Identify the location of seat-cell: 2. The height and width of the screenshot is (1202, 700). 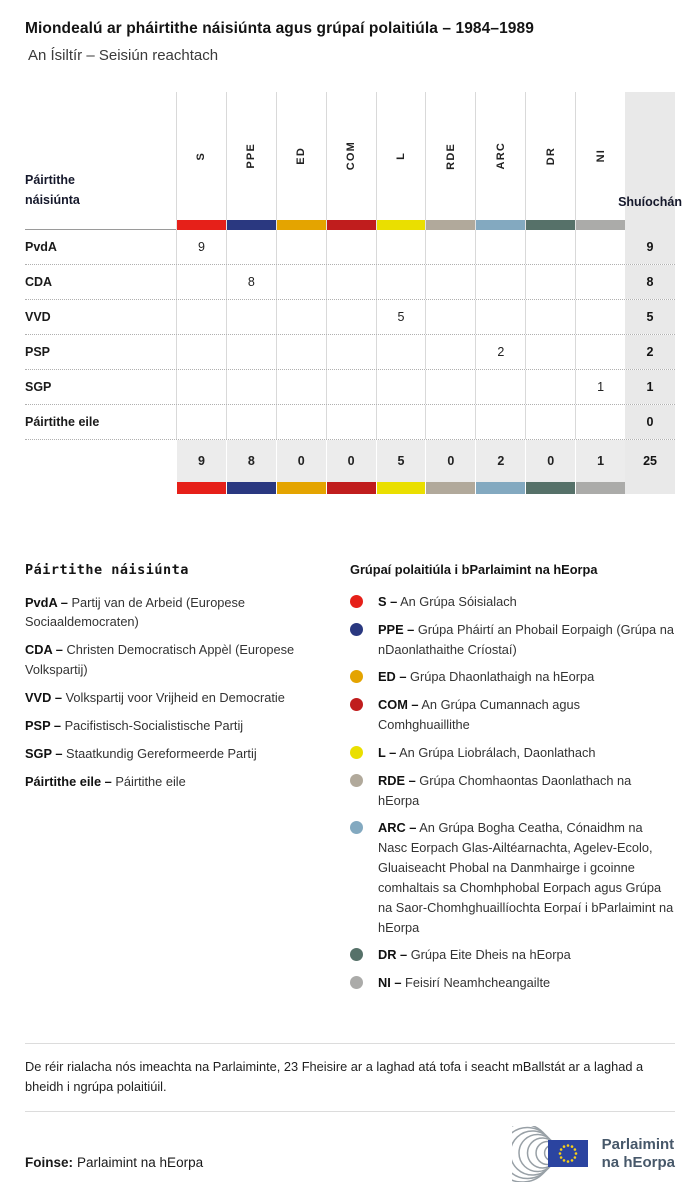
(500, 352).